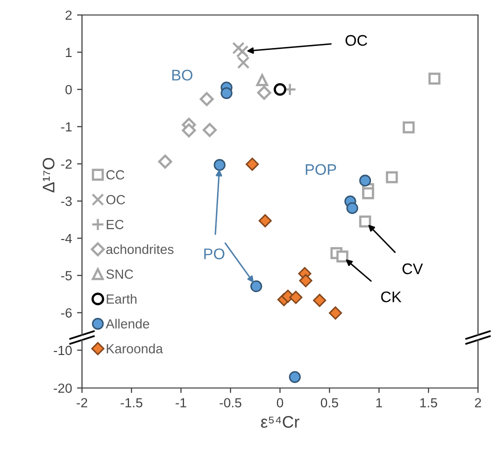  Describe the element at coordinates (66, 239) in the screenshot. I see `y-tick-label: -4` at that location.